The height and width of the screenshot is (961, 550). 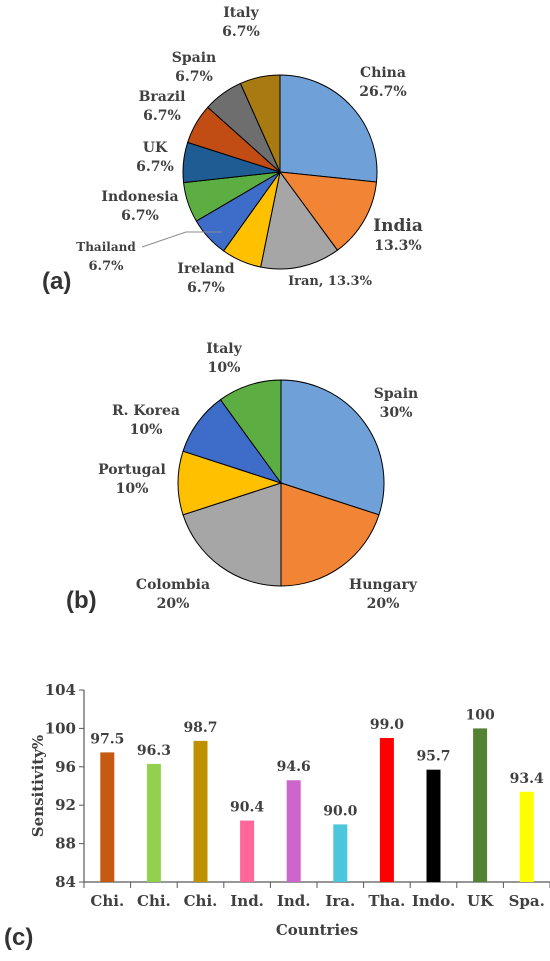 I want to click on bar-4-ind, so click(x=247, y=851).